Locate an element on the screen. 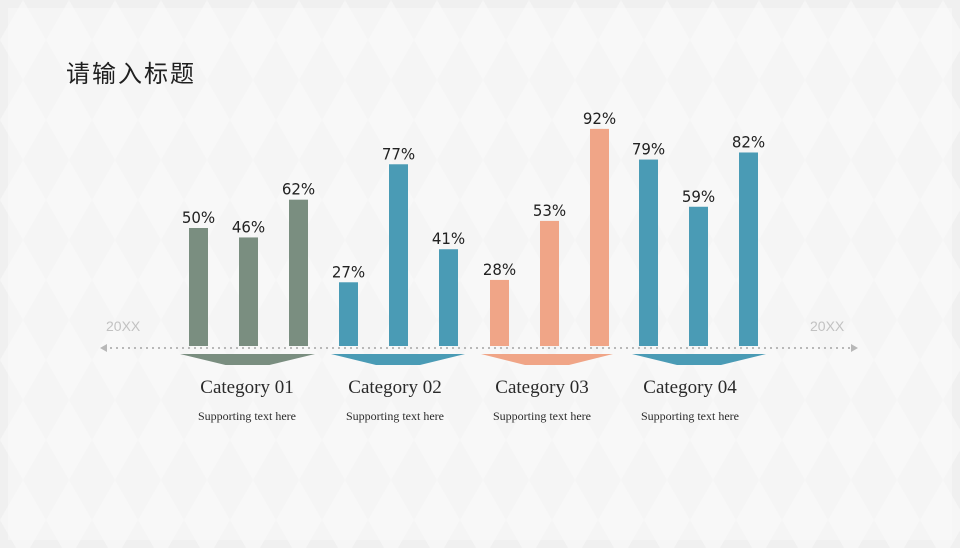  bar-value-label: 41% is located at coordinates (448, 239).